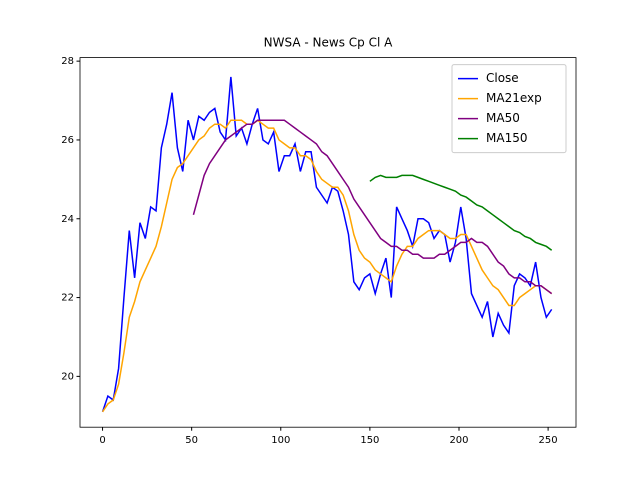 The height and width of the screenshot is (484, 640). I want to click on legend-label: MA21exp, so click(514, 98).